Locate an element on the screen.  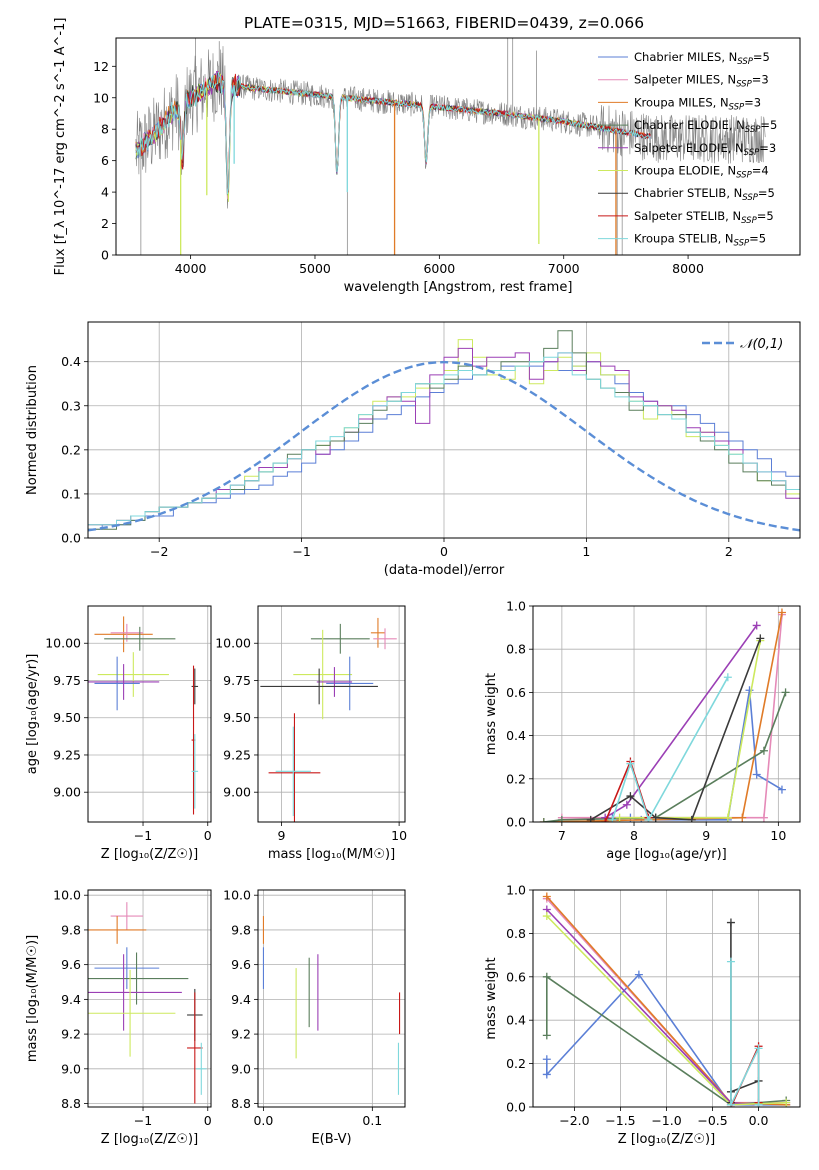
x-tick-label: −1 is located at coordinates (143, 1120).